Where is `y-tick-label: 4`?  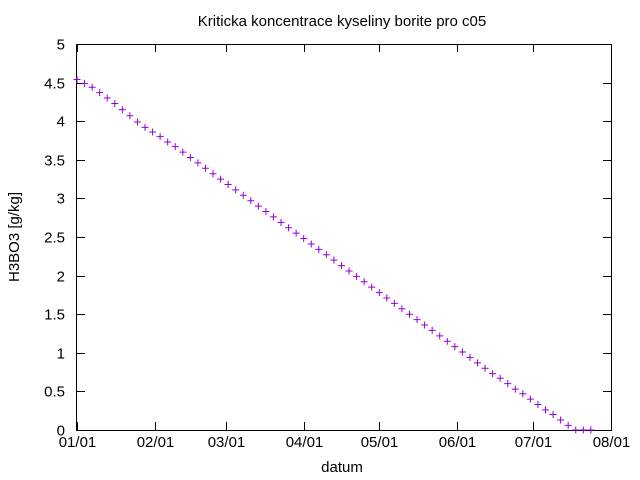 y-tick-label: 4 is located at coordinates (61, 122).